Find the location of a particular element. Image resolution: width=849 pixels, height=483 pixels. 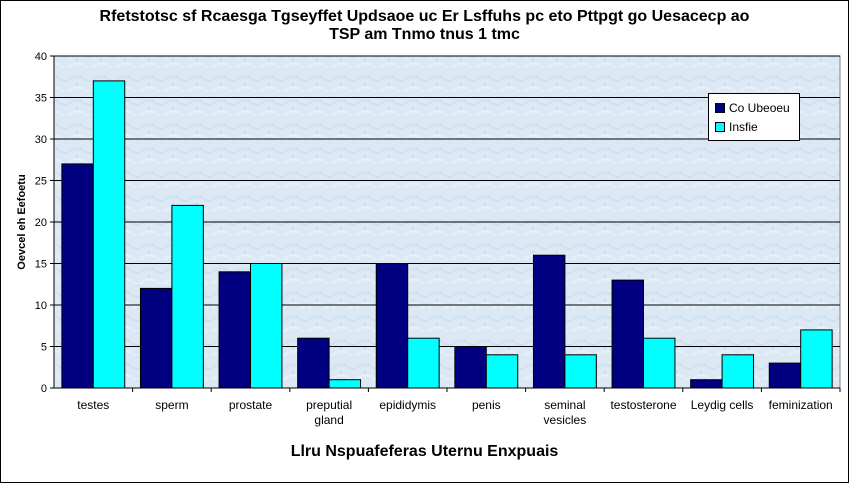

bar-series-2-prostate is located at coordinates (266, 326).